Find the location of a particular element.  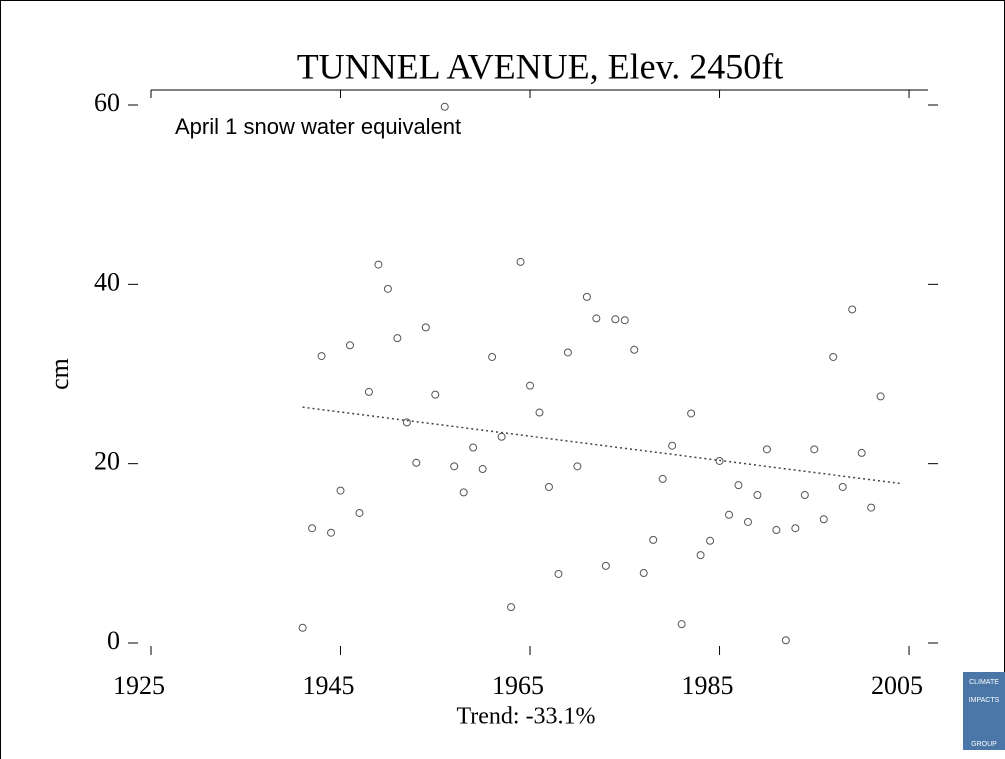

x-tick-label: 1925 is located at coordinates (139, 685).